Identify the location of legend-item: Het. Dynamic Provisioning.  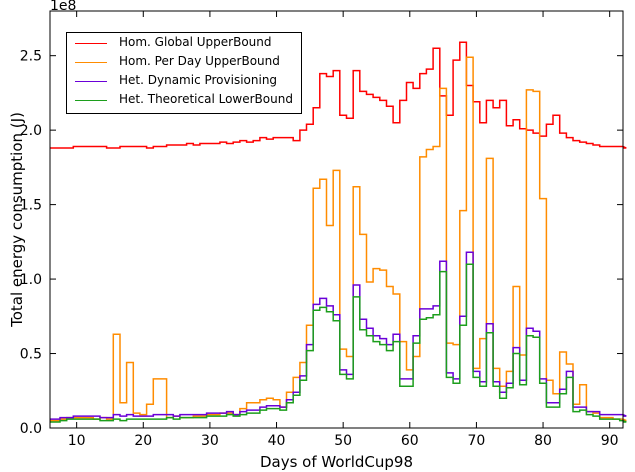
(184, 81).